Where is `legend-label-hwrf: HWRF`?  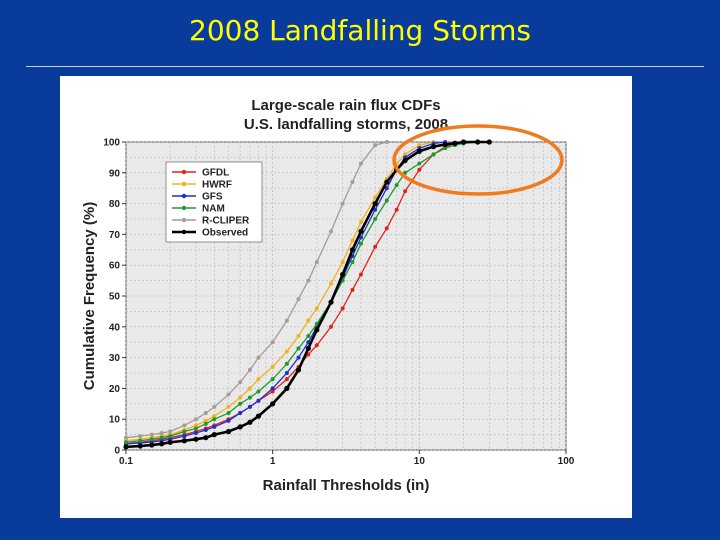
legend-label-hwrf: HWRF is located at coordinates (217, 185).